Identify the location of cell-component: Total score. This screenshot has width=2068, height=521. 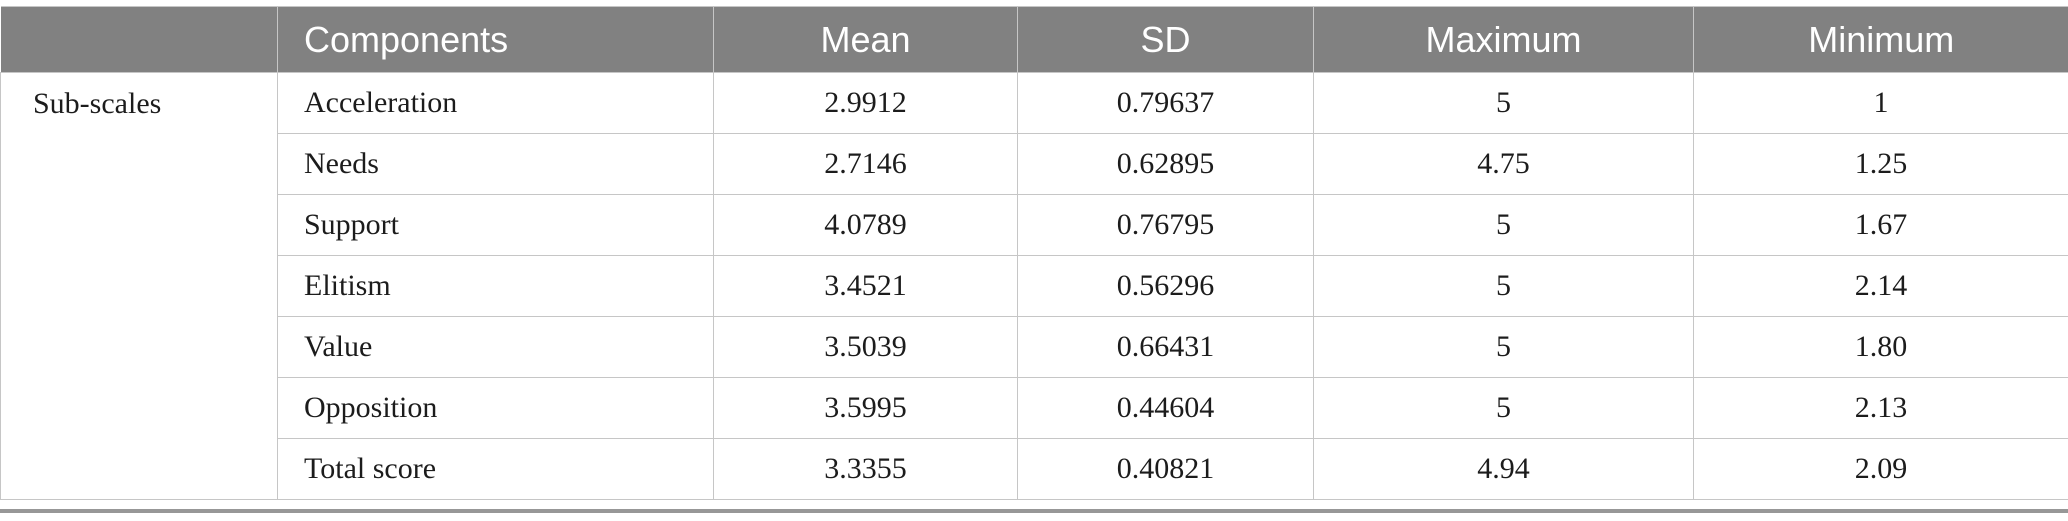
(495, 469).